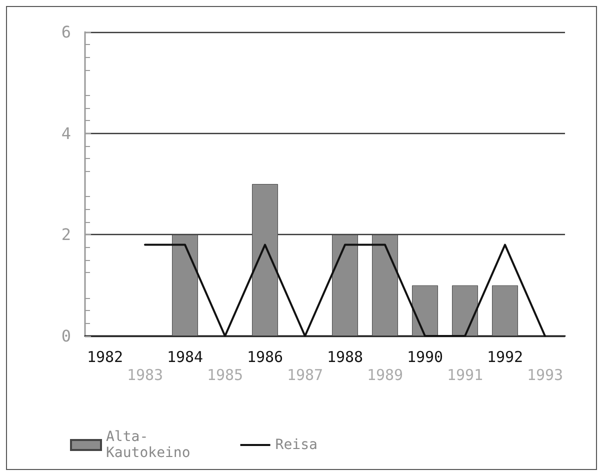 Image resolution: width=603 pixels, height=476 pixels. What do you see at coordinates (105, 357) in the screenshot?
I see `x-tick-label: 1982` at bounding box center [105, 357].